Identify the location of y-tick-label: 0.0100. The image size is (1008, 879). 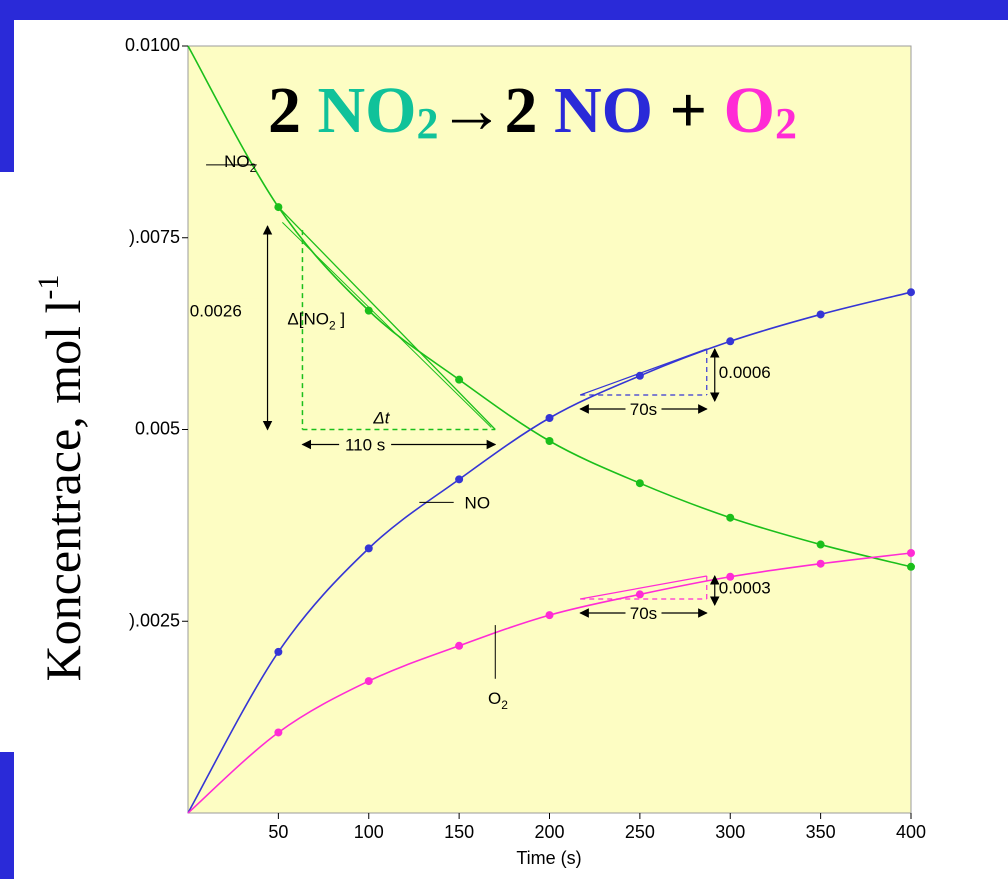
(152, 45).